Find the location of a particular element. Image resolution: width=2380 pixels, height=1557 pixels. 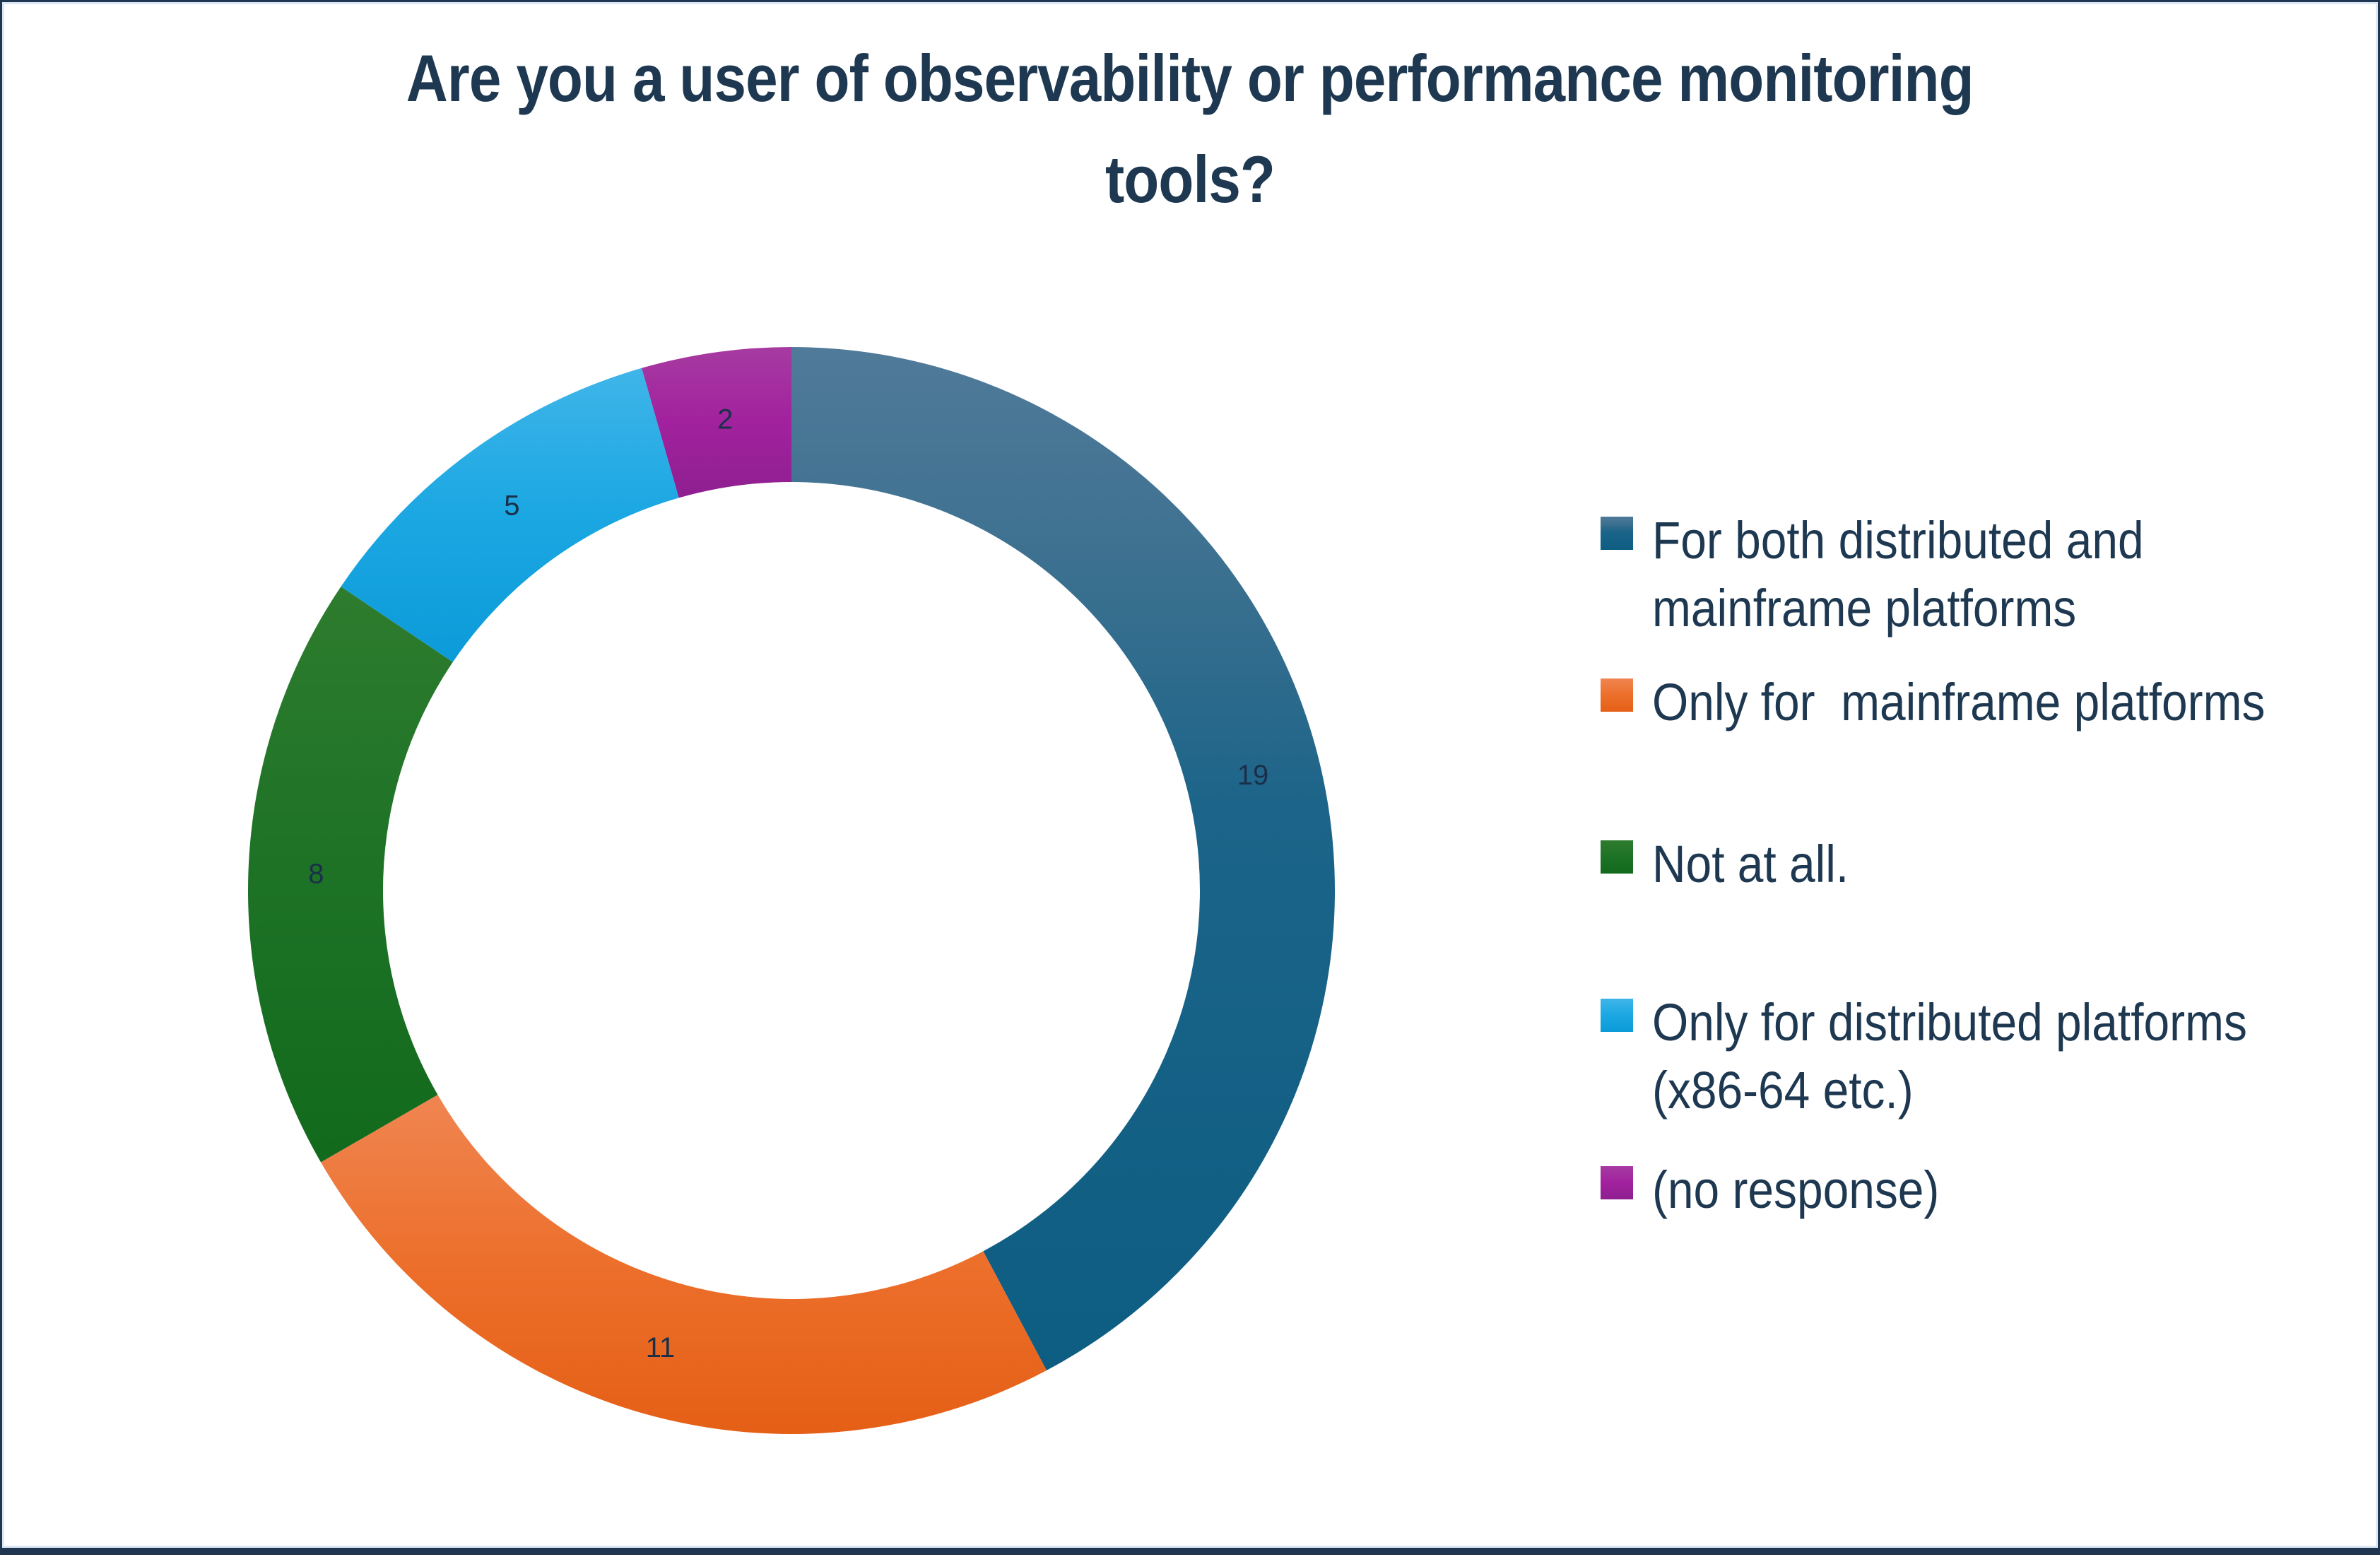

chart-title-line-2: tools? is located at coordinates (1190, 179).